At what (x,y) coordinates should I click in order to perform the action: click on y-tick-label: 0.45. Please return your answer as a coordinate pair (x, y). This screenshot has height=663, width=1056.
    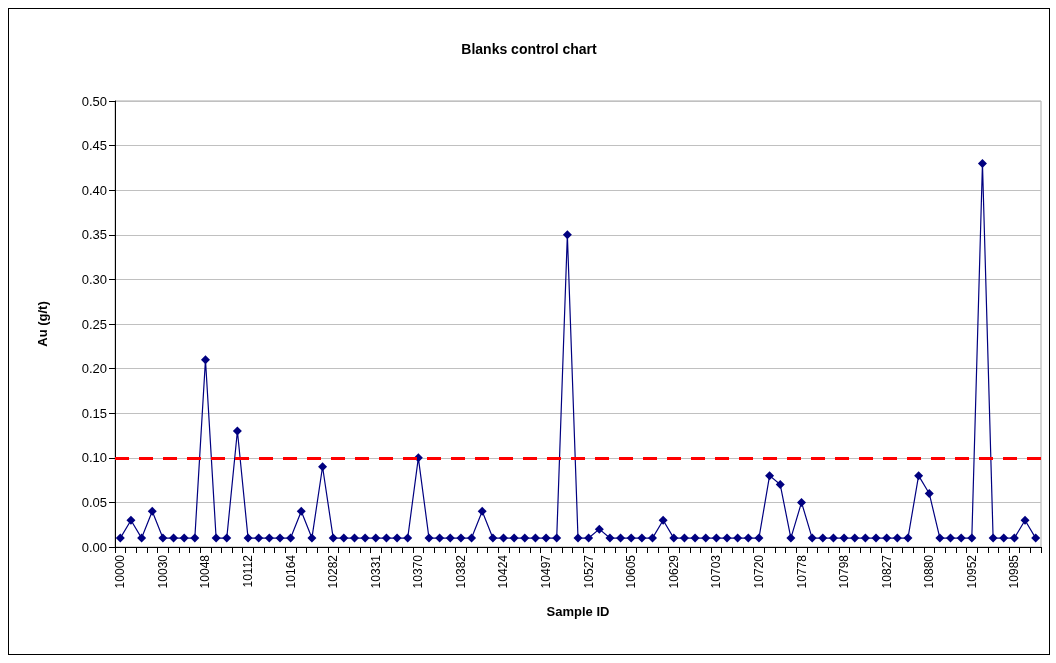
    Looking at the image, I should click on (94, 146).